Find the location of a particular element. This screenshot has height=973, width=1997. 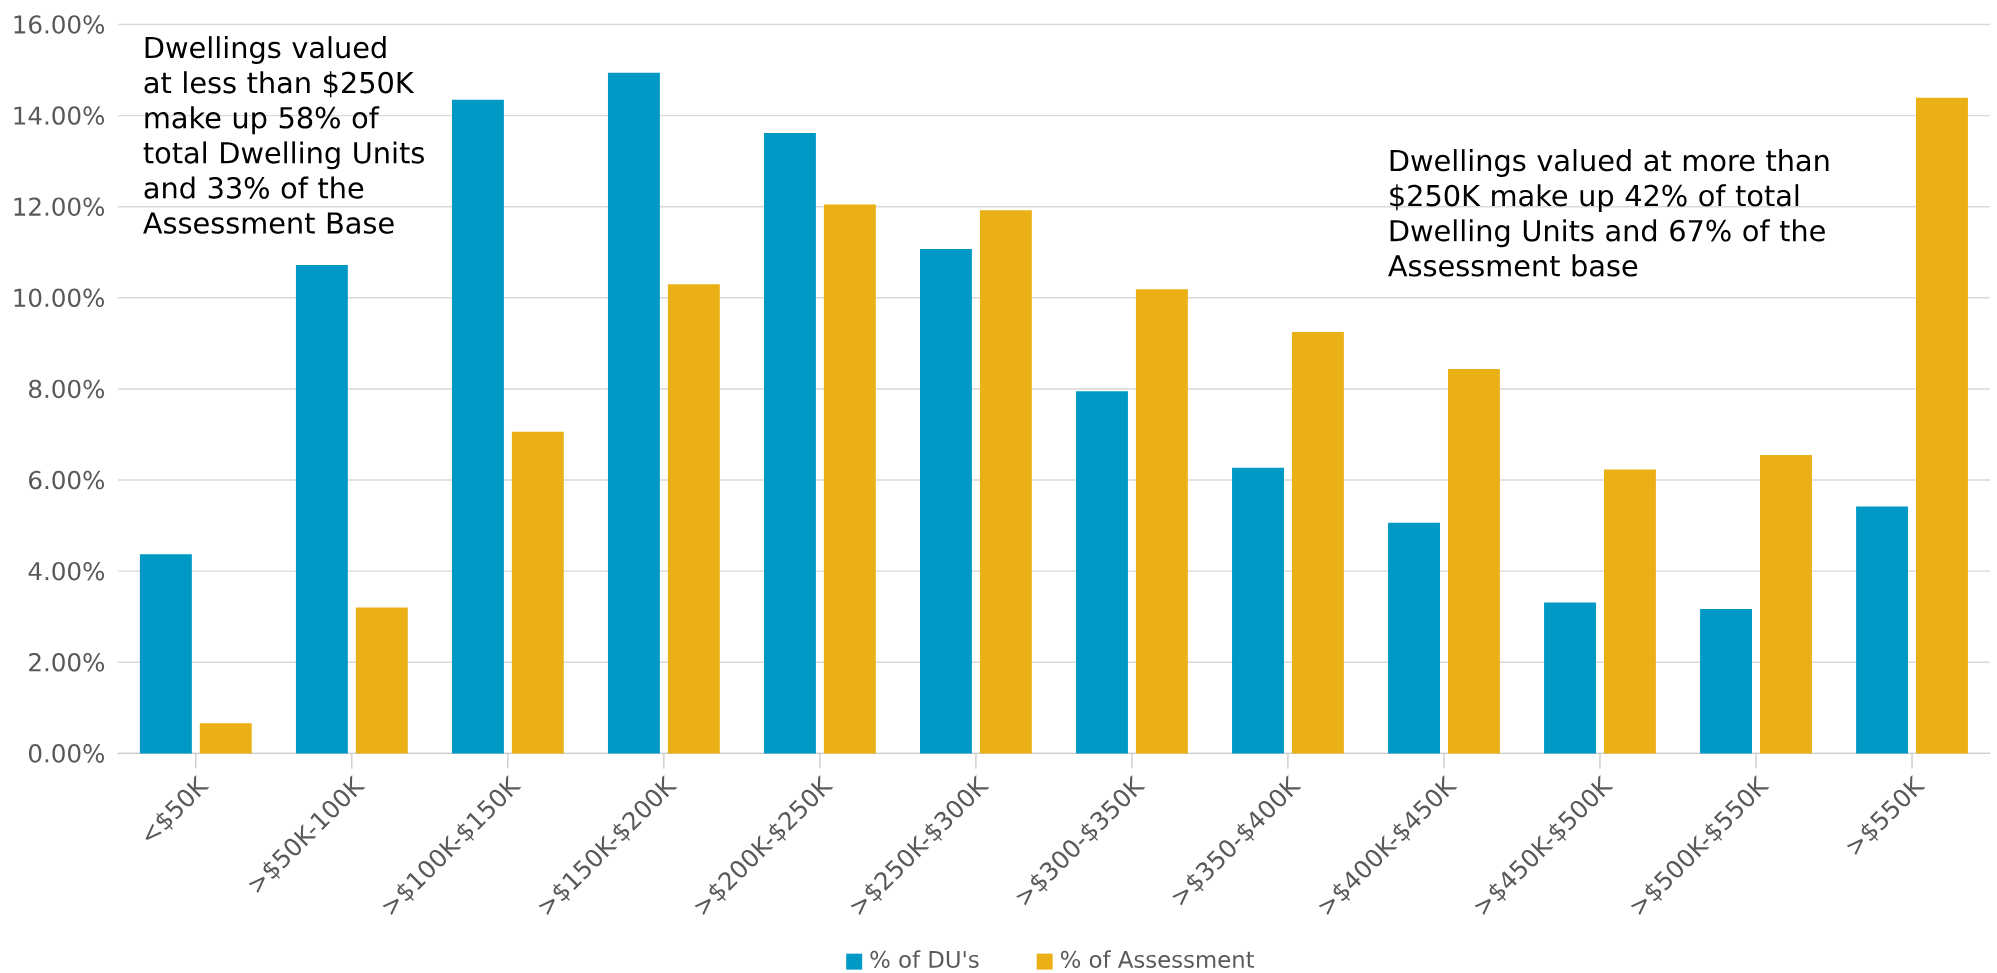

y-tick-label: 10.00% is located at coordinates (59, 298).